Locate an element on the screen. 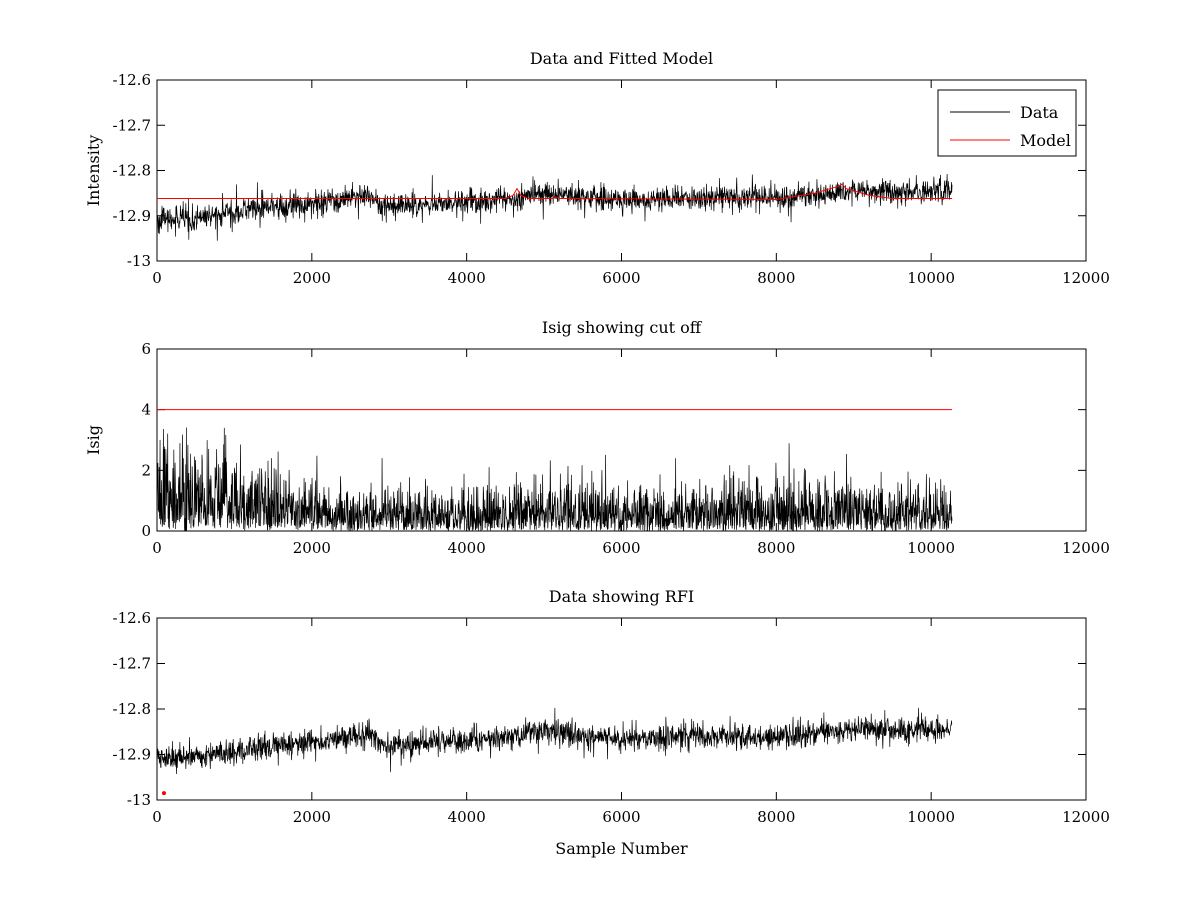 Image resolution: width=1200 pixels, height=900 pixels. y-tick-label: 6 is located at coordinates (146, 349).